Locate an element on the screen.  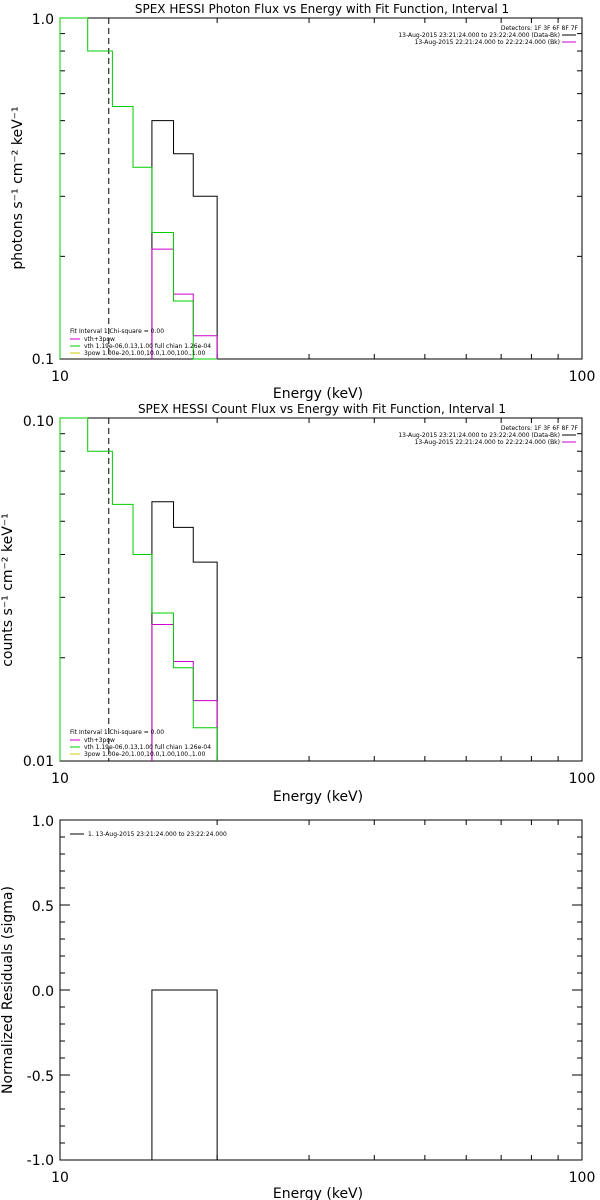
photon-series is located at coordinates (138, 188).